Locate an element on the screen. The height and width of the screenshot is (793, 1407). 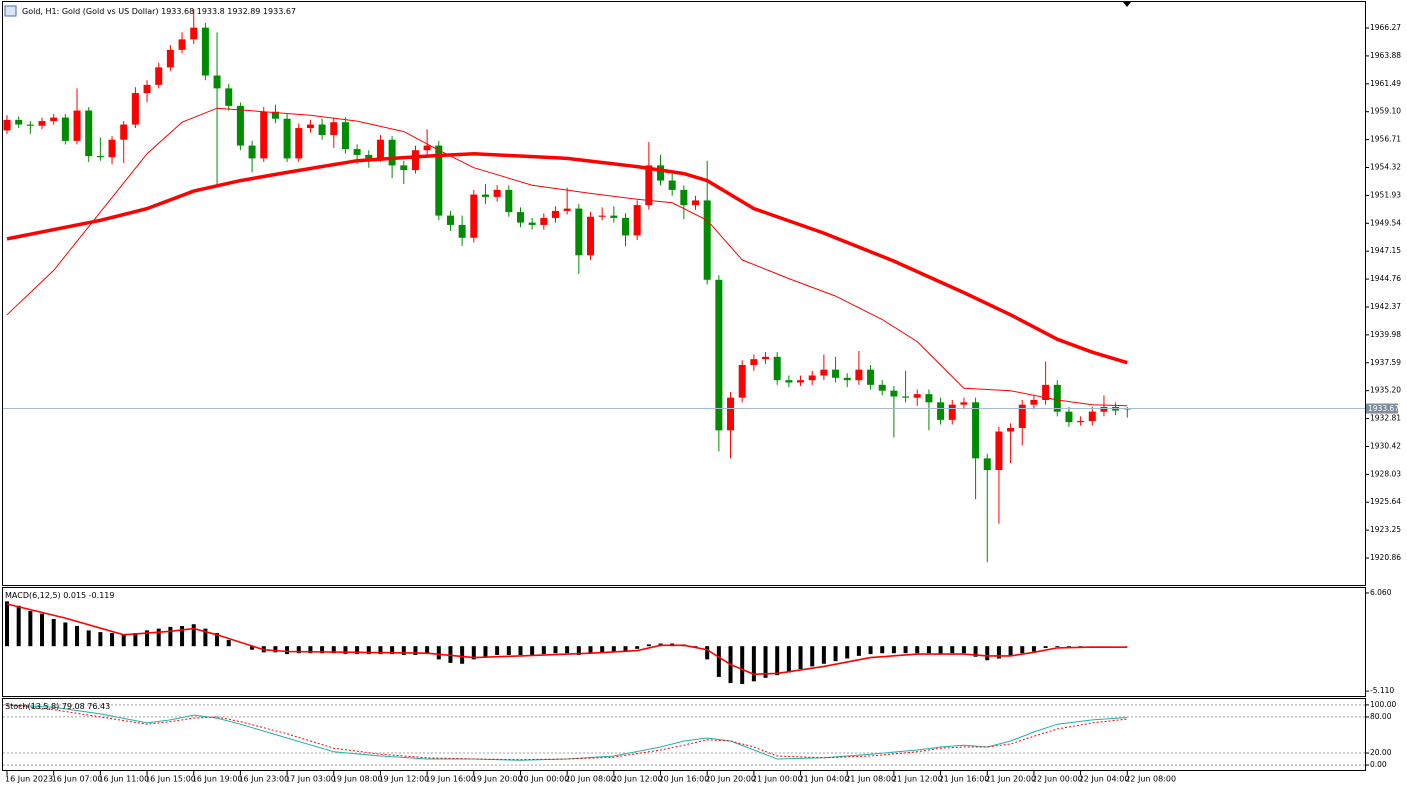
x-tick-label: 20 Jun 08:00 is located at coordinates (590, 779).